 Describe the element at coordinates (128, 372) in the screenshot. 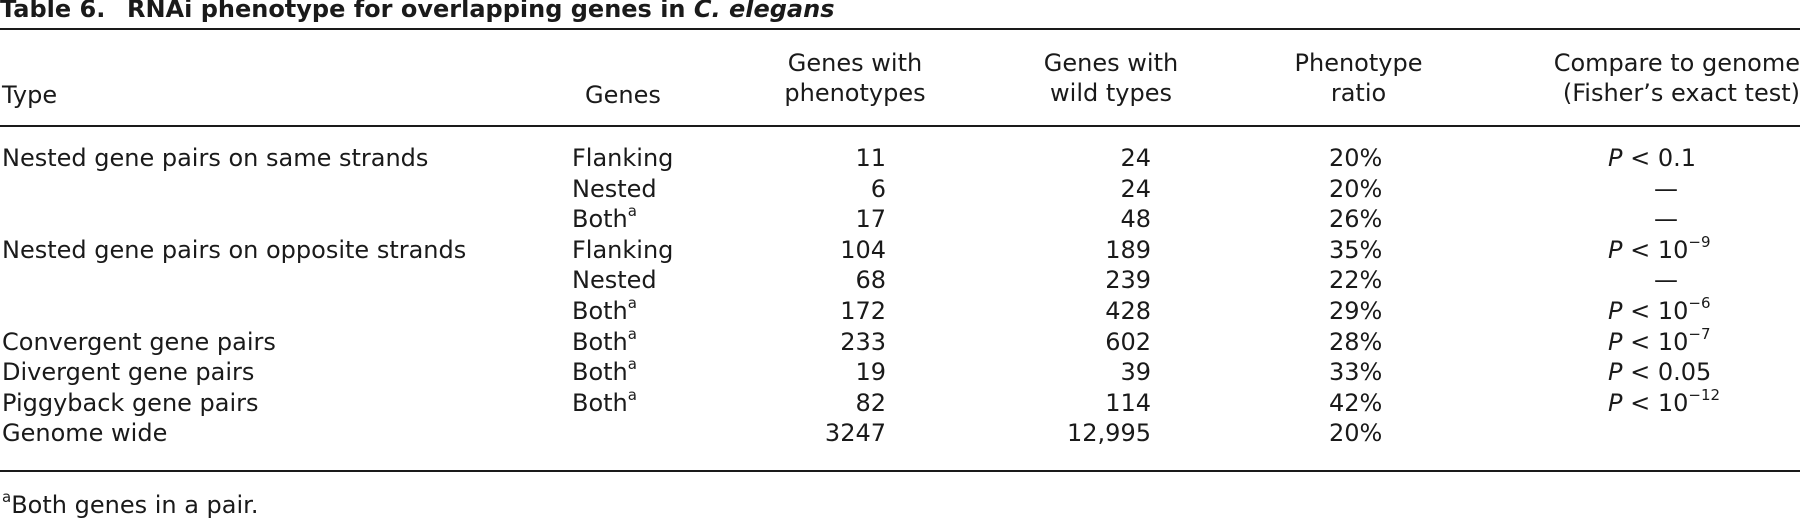

I see `cell-type: Divergent gene pairs` at that location.